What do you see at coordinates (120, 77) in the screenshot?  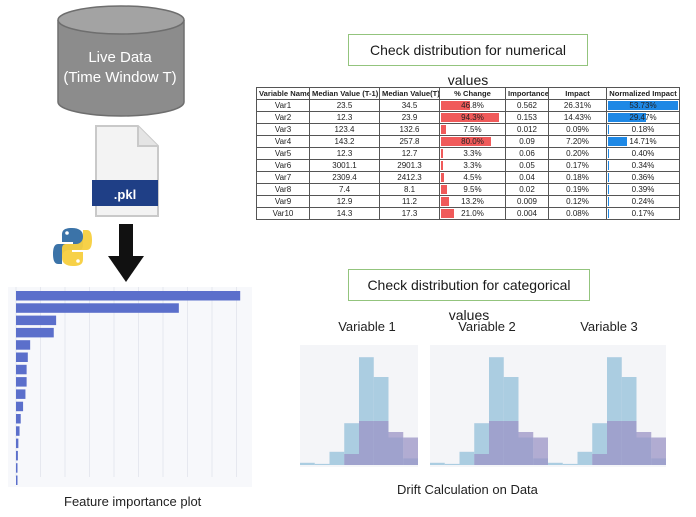 I see `database-label-line2: (Time Window T)` at bounding box center [120, 77].